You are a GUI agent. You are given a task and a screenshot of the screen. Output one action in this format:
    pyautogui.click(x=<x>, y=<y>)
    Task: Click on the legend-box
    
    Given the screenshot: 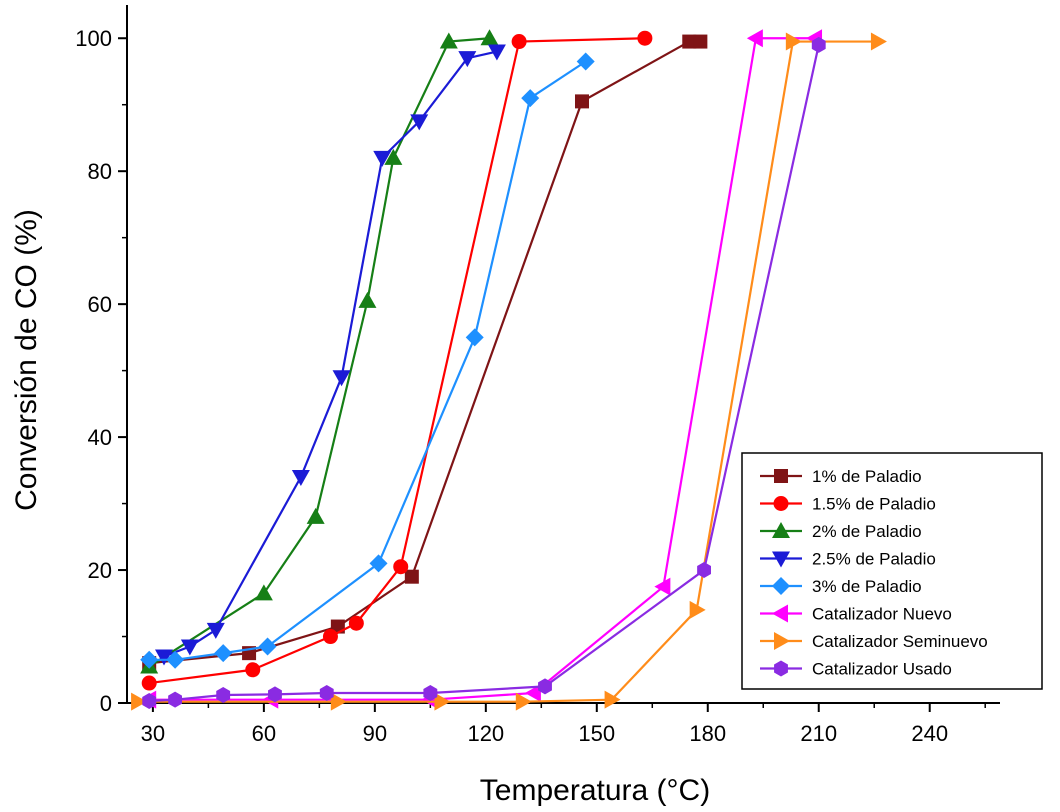 What is the action you would take?
    pyautogui.click(x=892, y=571)
    